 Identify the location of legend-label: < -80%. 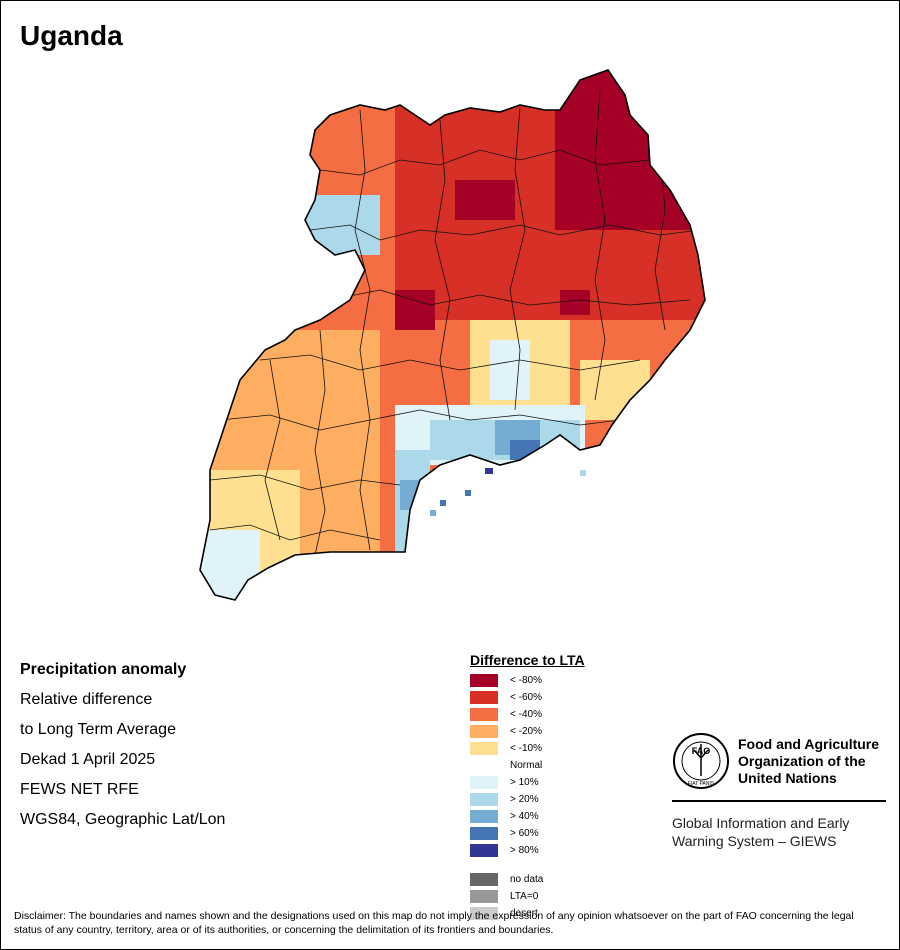
(526, 680).